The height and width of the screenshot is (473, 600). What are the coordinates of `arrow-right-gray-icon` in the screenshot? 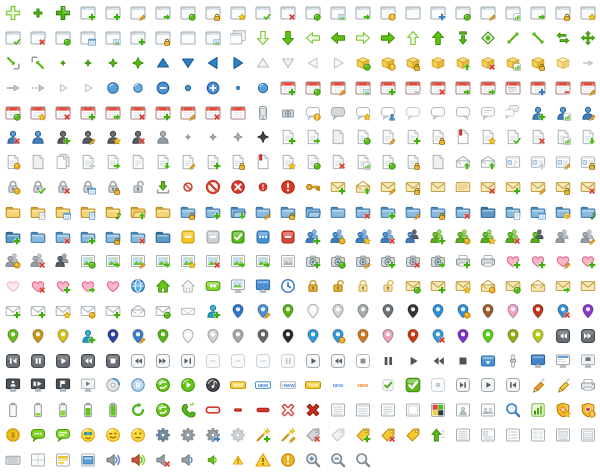 It's located at (12, 87).